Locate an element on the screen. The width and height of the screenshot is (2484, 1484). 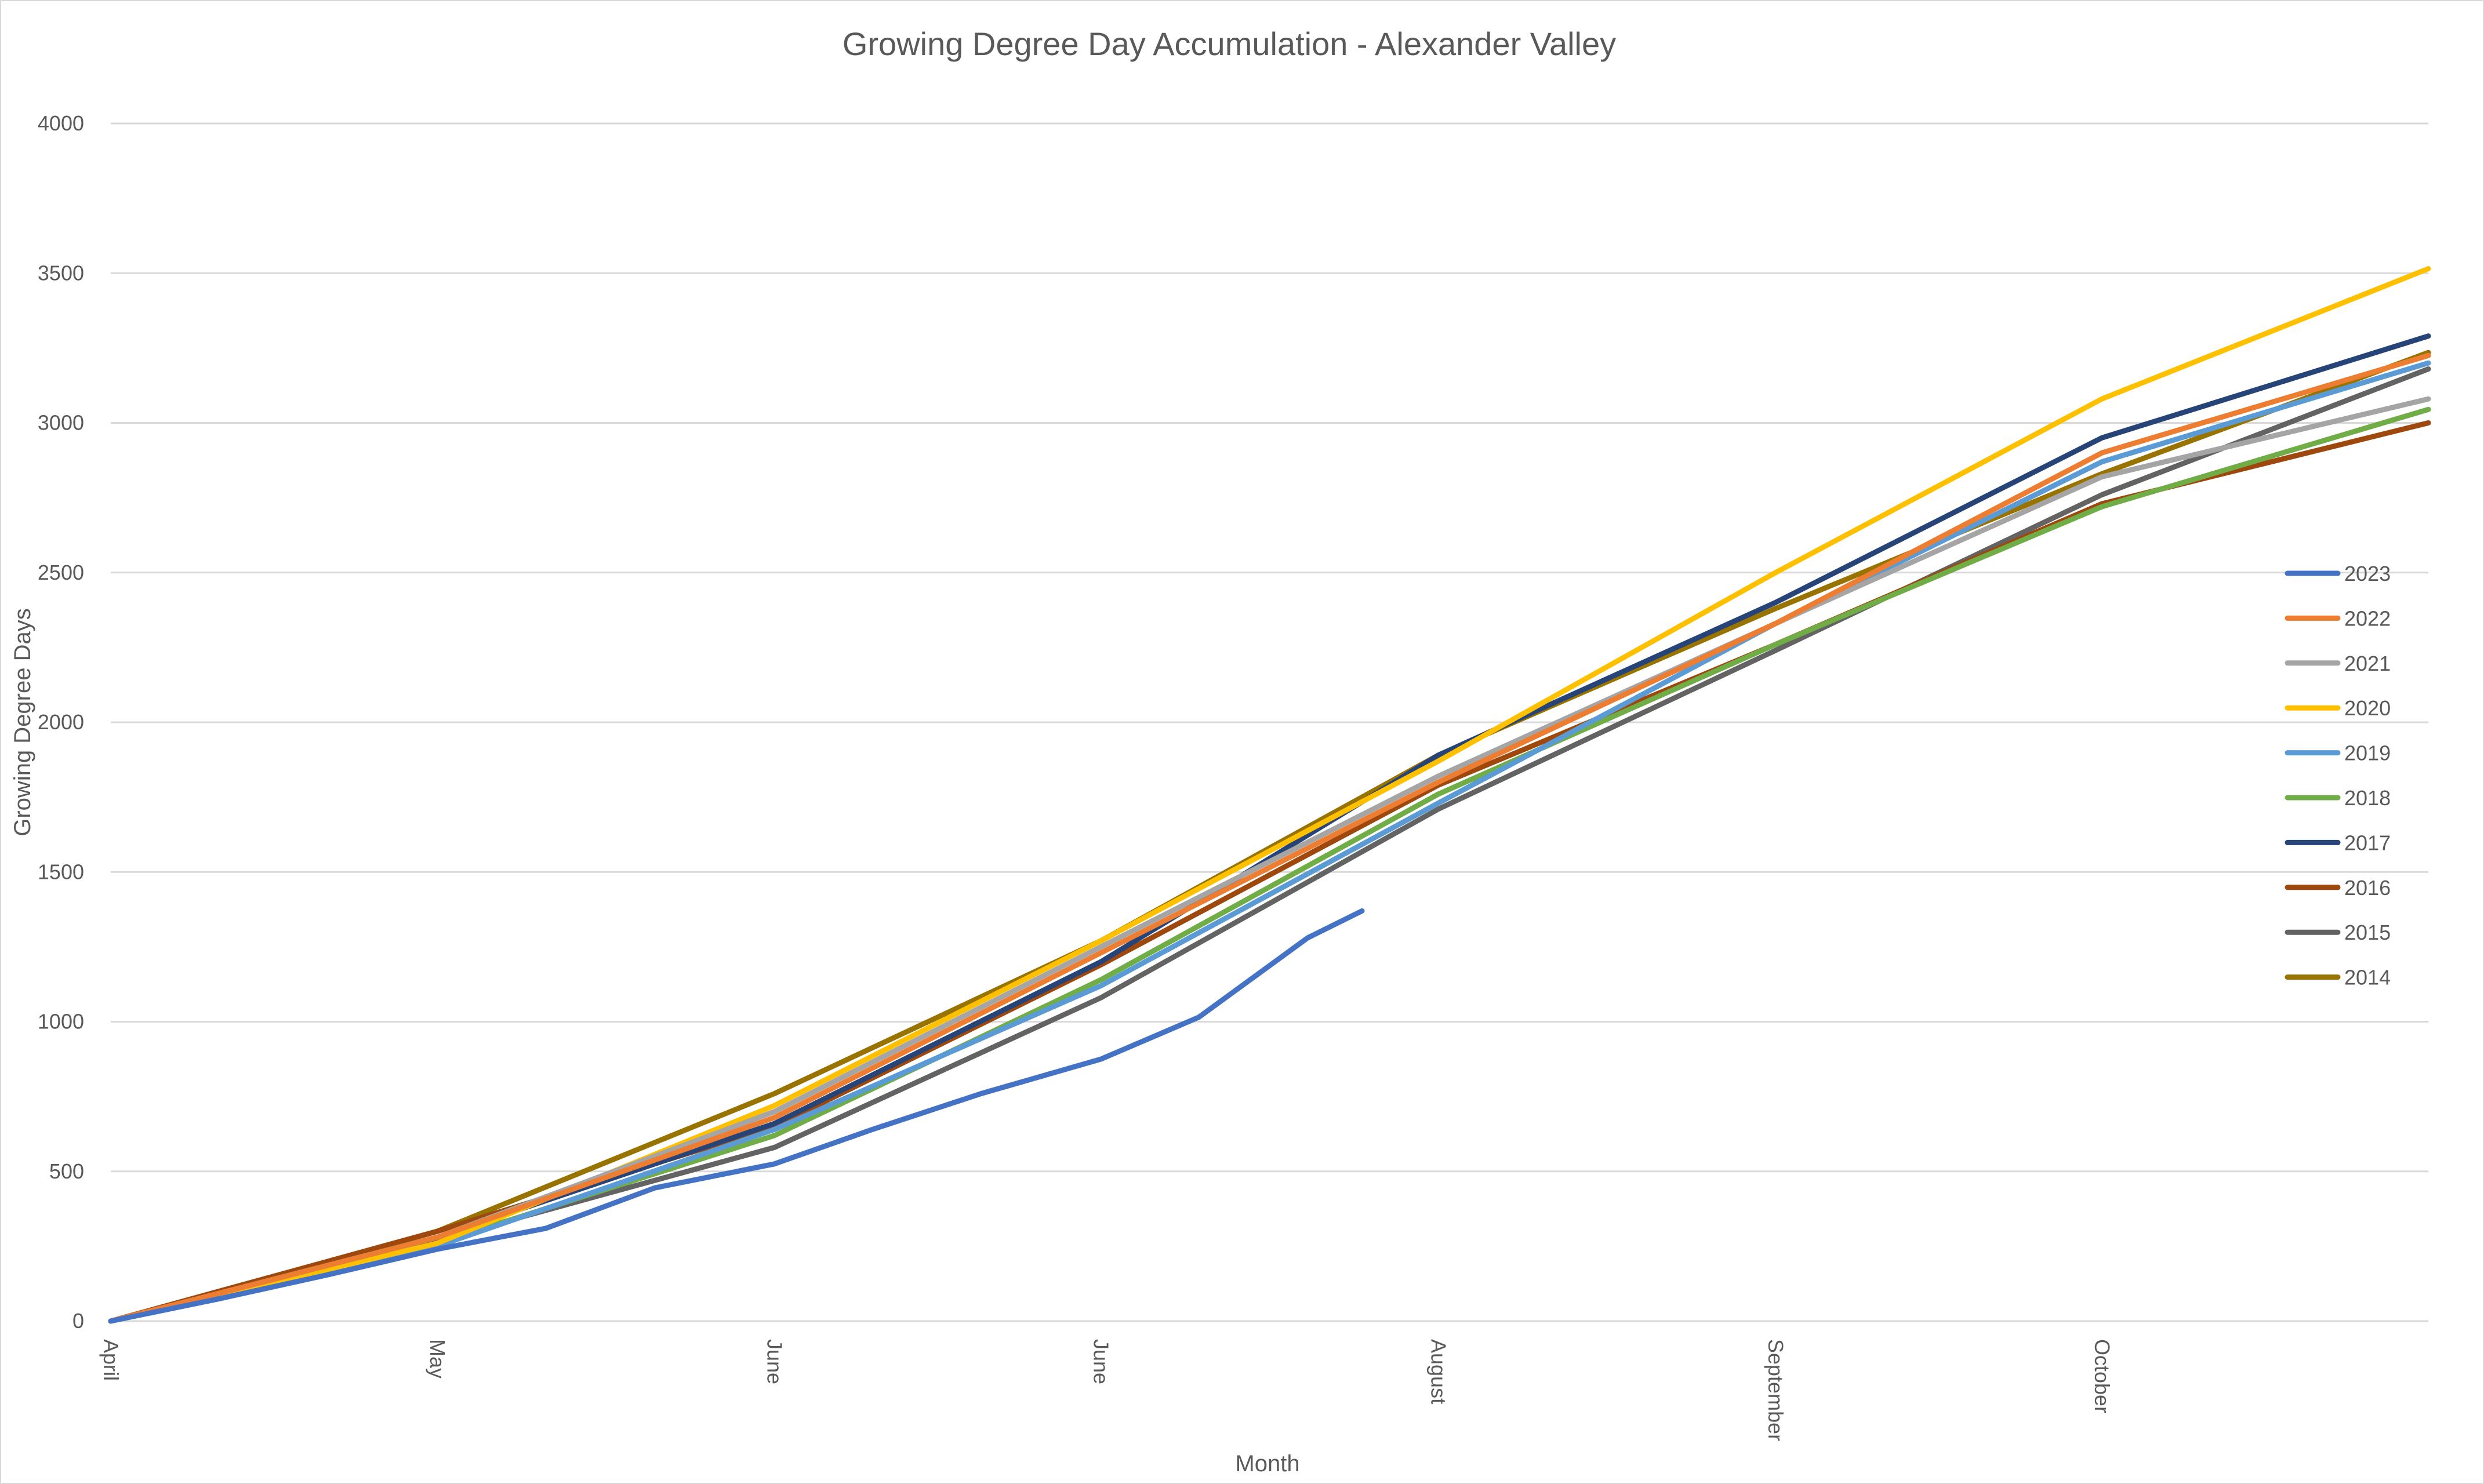
legend-label: 2021 is located at coordinates (2368, 664).